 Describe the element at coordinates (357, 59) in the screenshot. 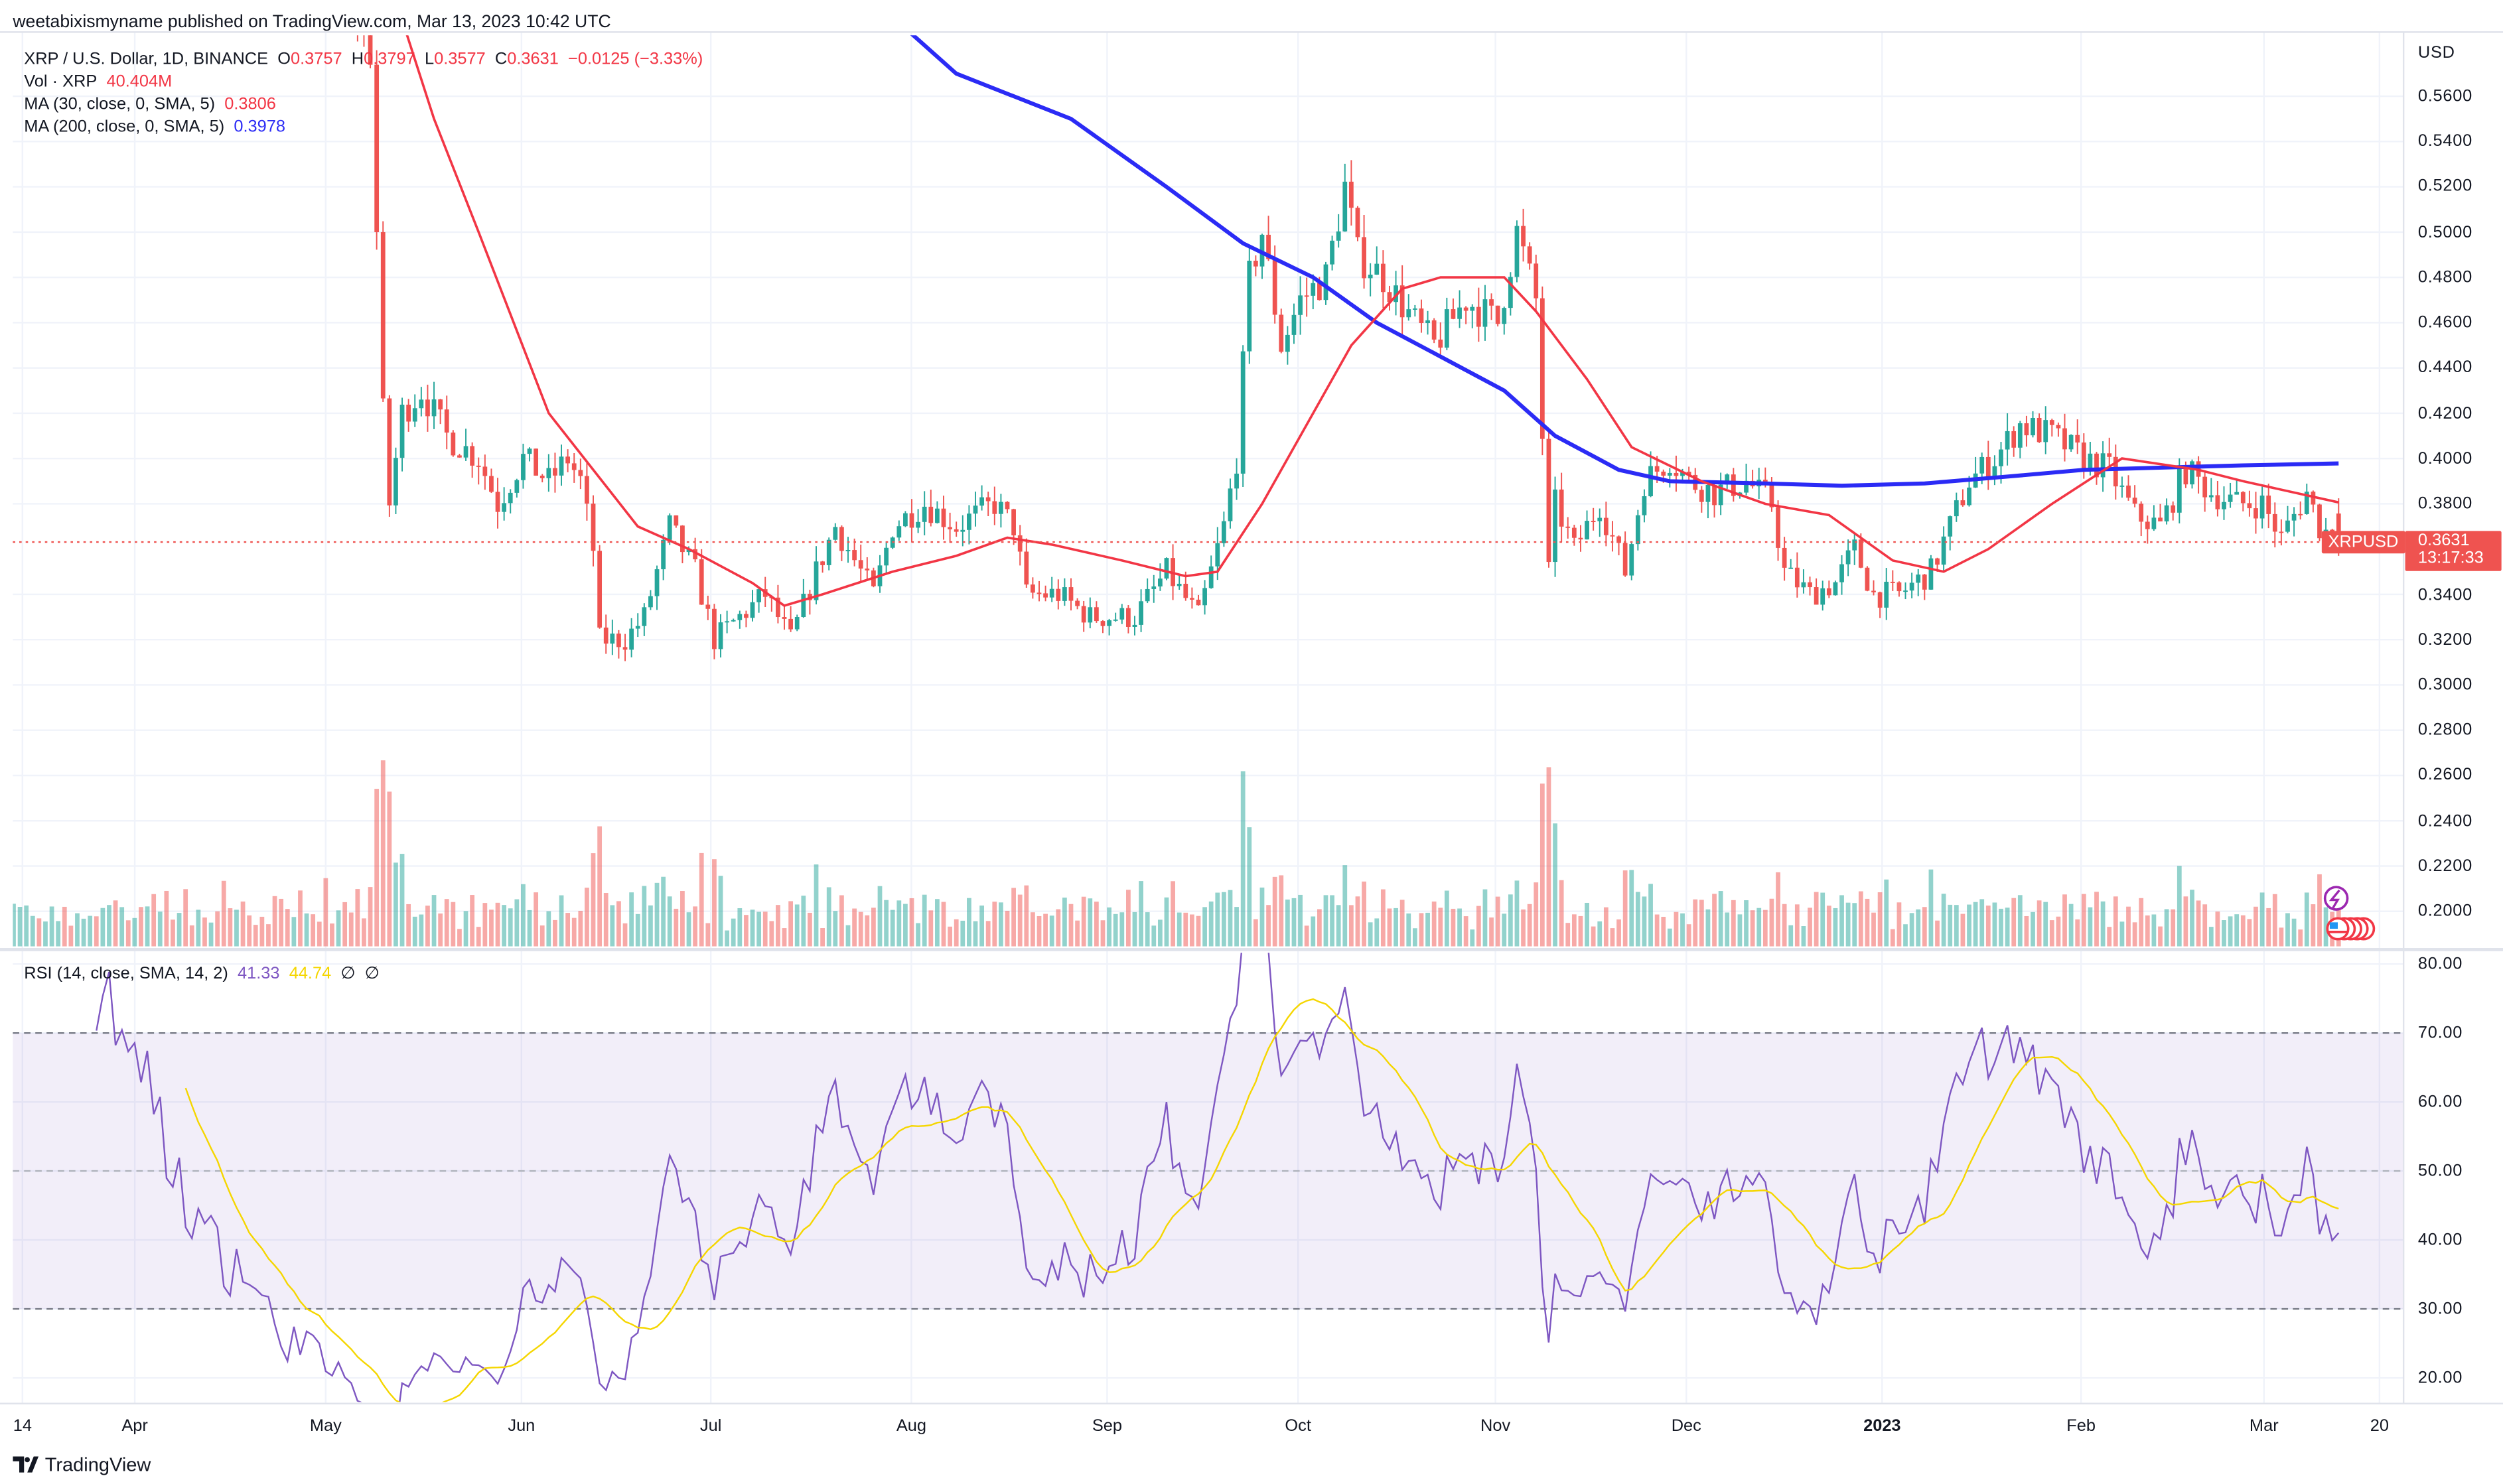

I see `high-label: H` at that location.